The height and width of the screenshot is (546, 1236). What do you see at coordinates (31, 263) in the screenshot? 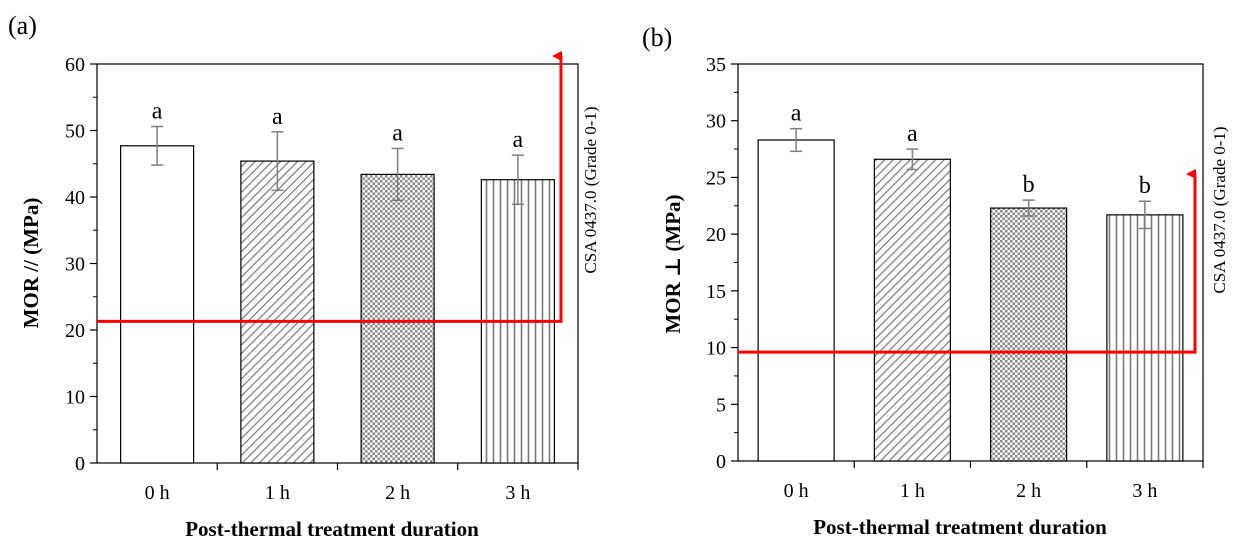
I see `panel-a-ylabel: MOR // (MPa)` at bounding box center [31, 263].